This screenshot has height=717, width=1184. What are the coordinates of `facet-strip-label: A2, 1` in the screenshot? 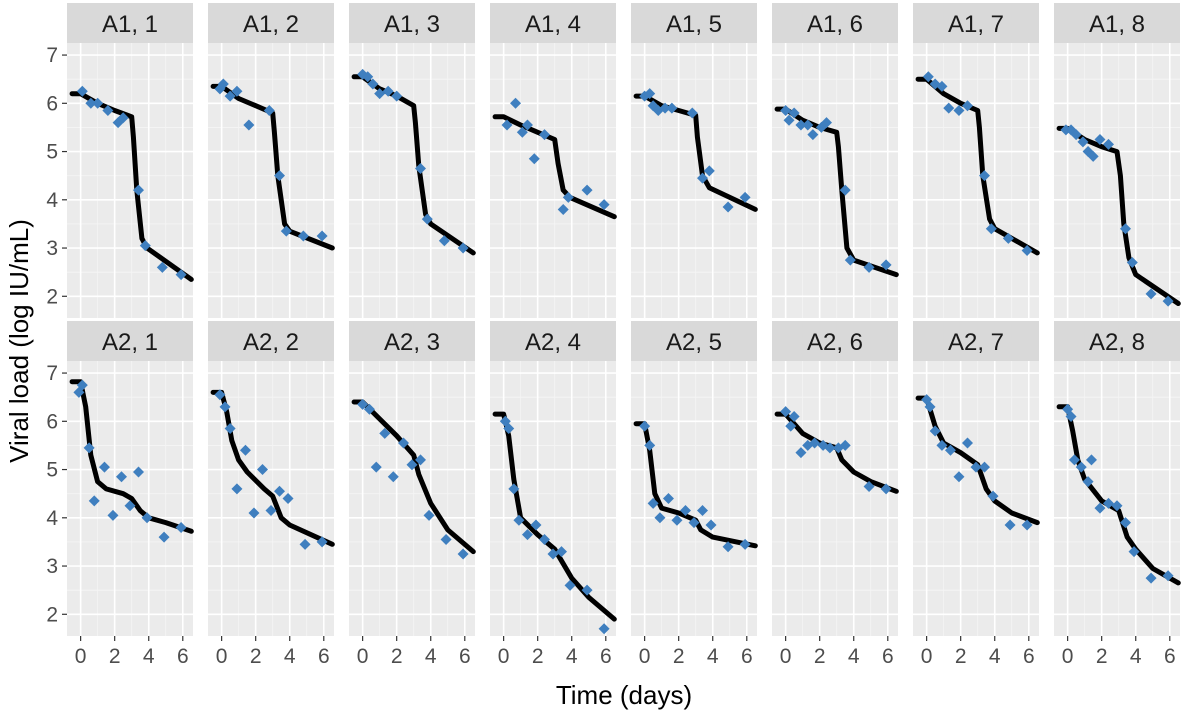 It's located at (130, 342).